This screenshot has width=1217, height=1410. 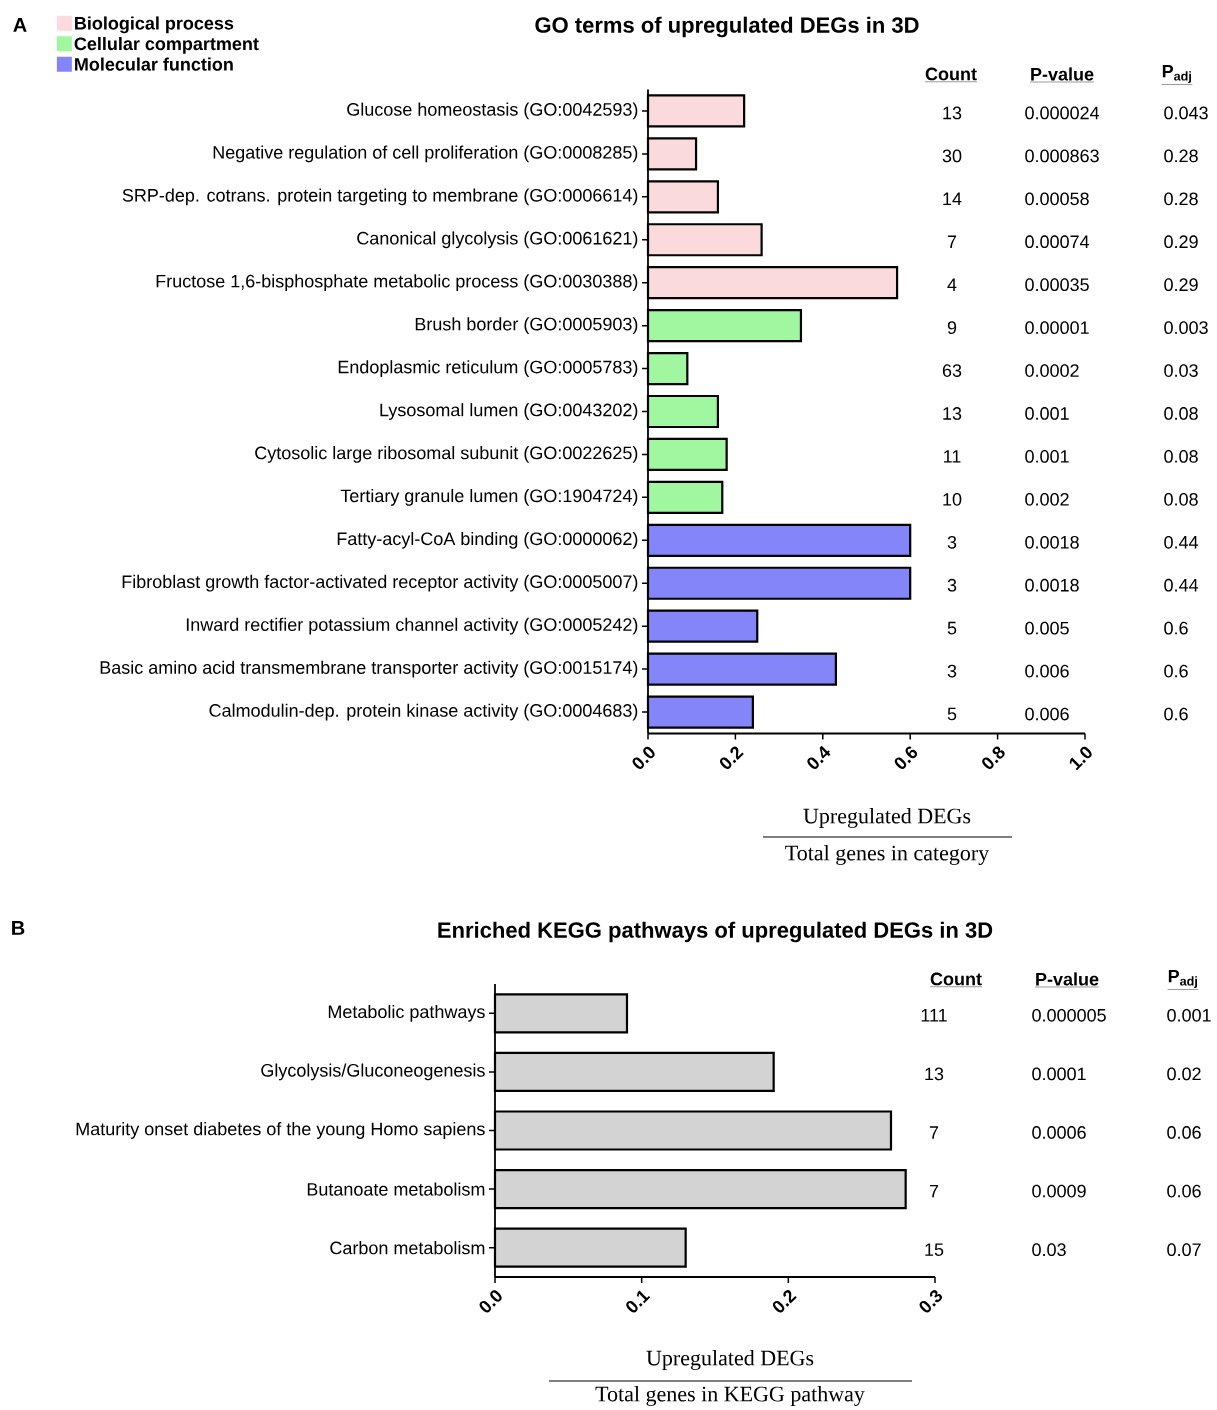 I want to click on y-tick-label: Fibroblast growth factor-activated receptor activity (GO:0005007), so click(x=380, y=583).